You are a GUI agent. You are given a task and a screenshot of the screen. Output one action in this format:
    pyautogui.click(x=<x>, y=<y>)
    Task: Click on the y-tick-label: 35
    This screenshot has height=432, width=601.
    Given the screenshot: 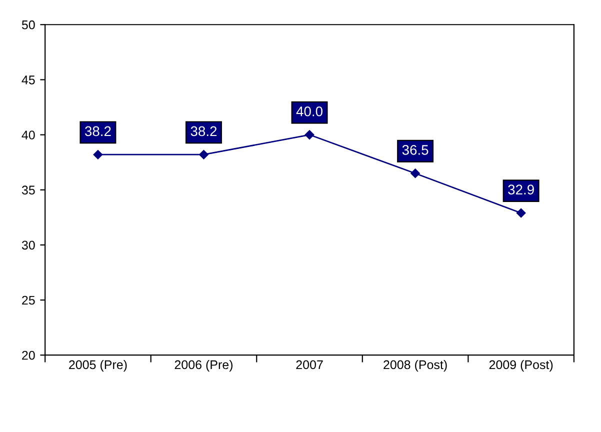 What is the action you would take?
    pyautogui.click(x=28, y=190)
    